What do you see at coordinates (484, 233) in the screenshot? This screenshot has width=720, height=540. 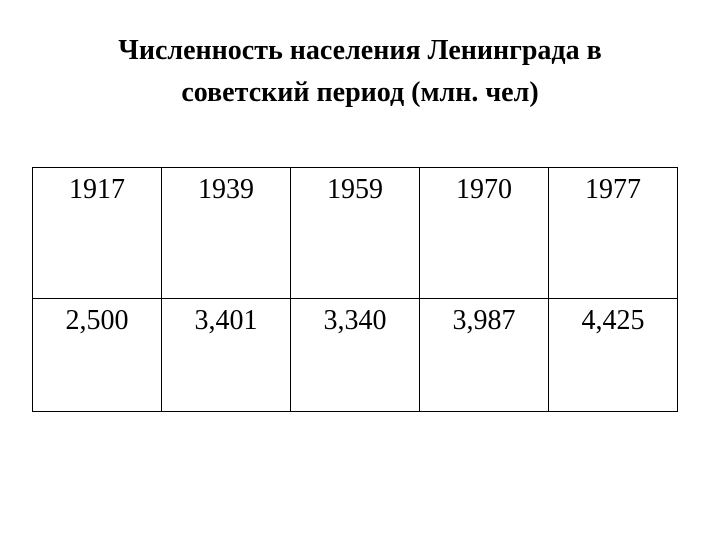 I see `year-cell: 1970` at bounding box center [484, 233].